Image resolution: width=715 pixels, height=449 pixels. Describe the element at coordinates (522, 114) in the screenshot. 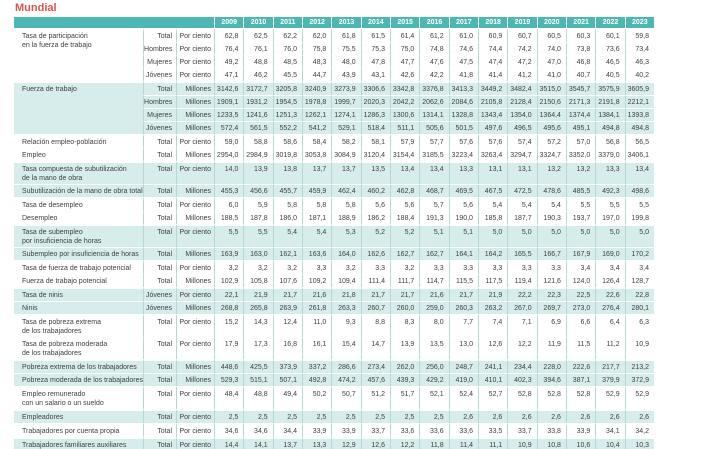

I see `value-cell: 1354,0` at that location.